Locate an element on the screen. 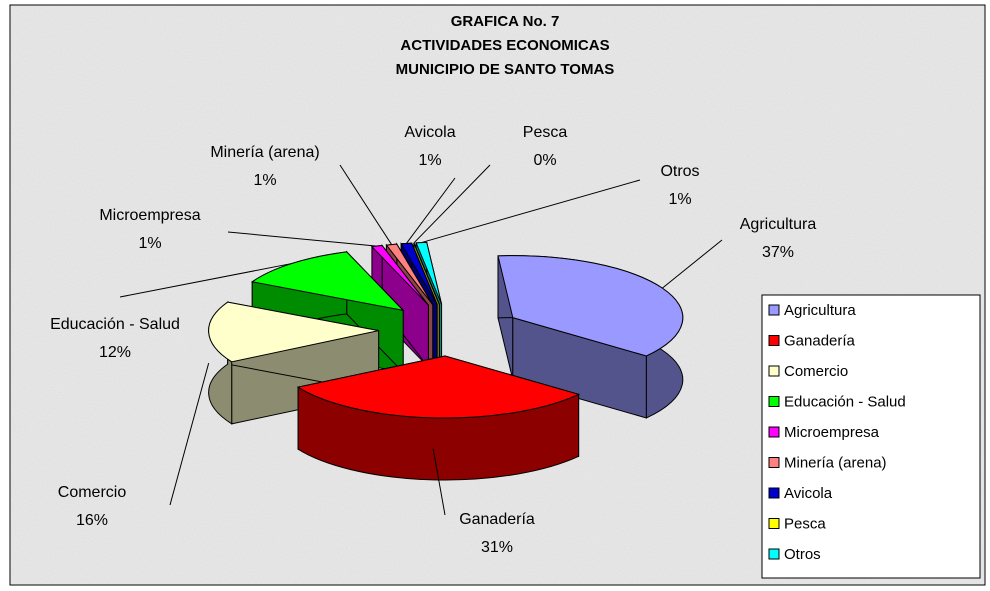 The image size is (990, 591). data-label: 12% is located at coordinates (115, 352).